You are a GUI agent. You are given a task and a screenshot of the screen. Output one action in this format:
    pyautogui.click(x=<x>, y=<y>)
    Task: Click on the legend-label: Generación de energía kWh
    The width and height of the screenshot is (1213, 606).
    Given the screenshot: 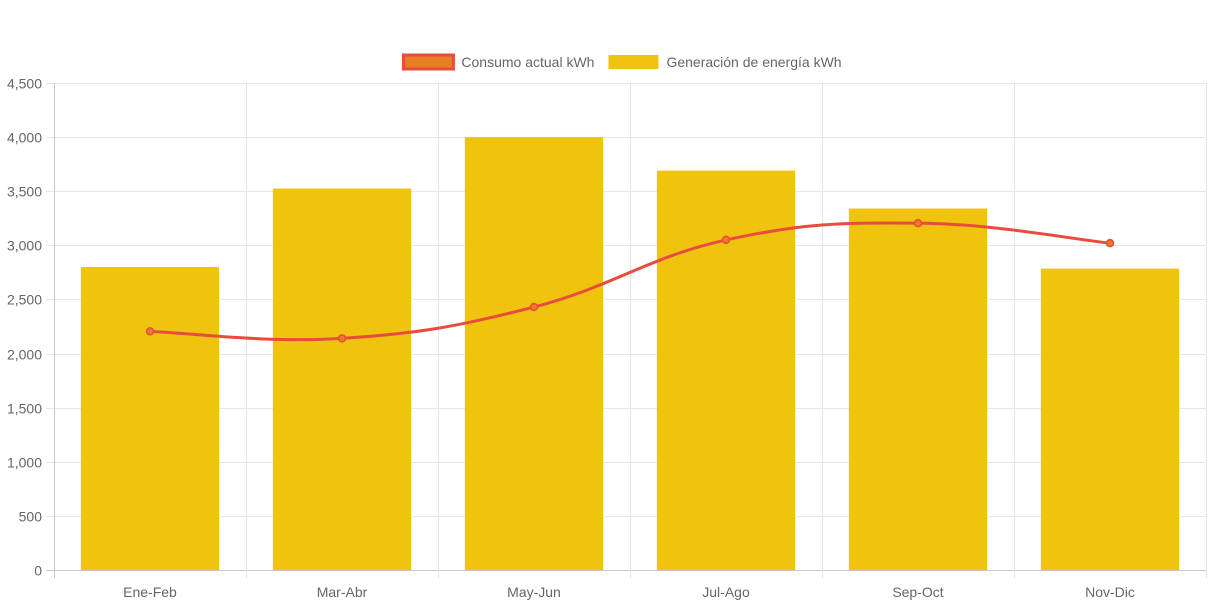 What is the action you would take?
    pyautogui.click(x=753, y=62)
    